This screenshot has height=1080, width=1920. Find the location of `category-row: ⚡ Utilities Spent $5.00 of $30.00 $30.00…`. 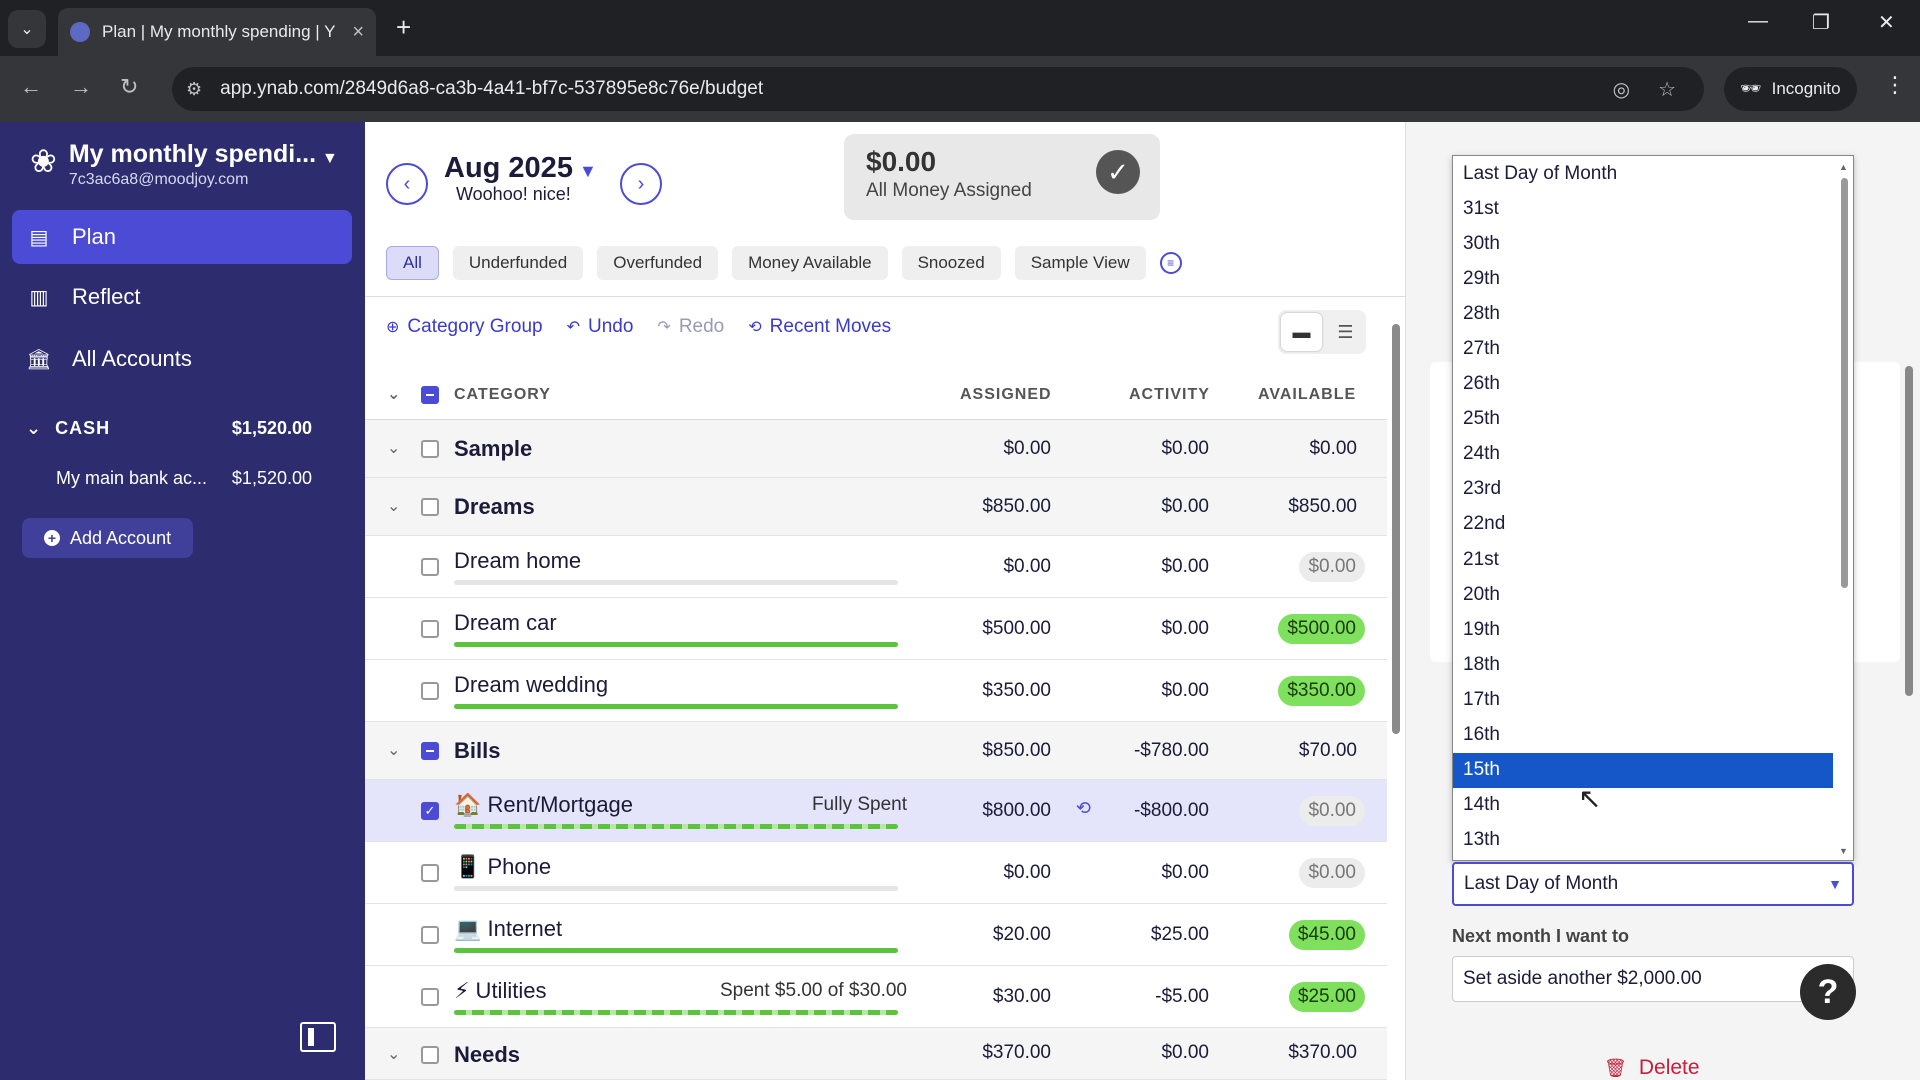

category-row: ⚡ Utilities Spent $5.00 of $30.00 $30.00… is located at coordinates (876, 997).